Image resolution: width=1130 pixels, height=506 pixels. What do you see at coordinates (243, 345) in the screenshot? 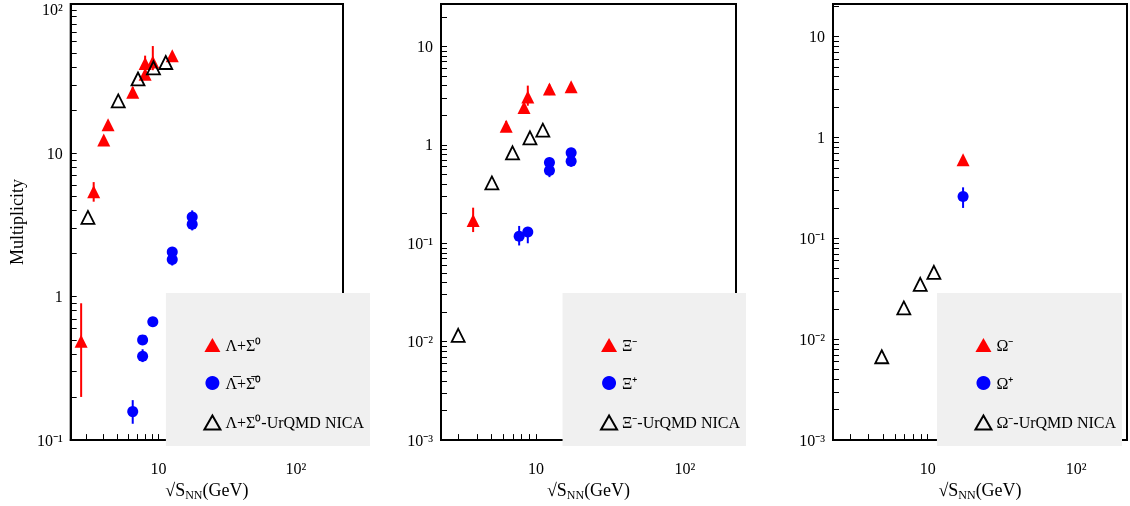
I see `legend-label: Λ+Σ⁰` at bounding box center [243, 345].